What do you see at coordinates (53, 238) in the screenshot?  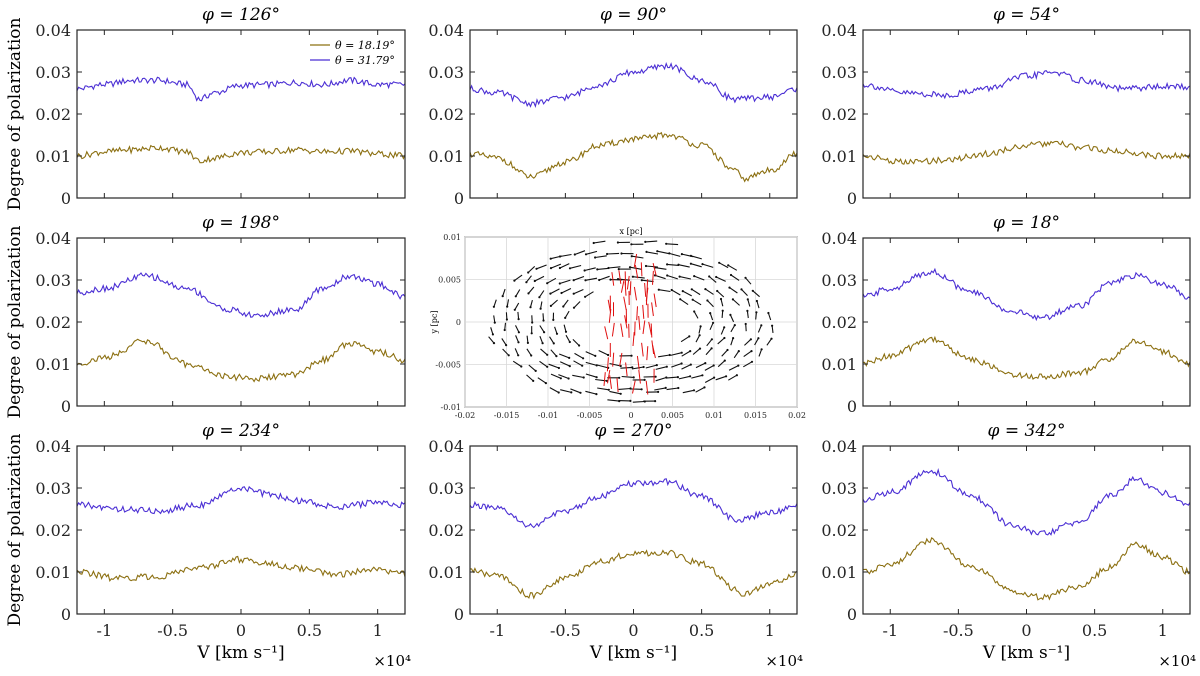 I see `y-tick-label: 0.04` at bounding box center [53, 238].